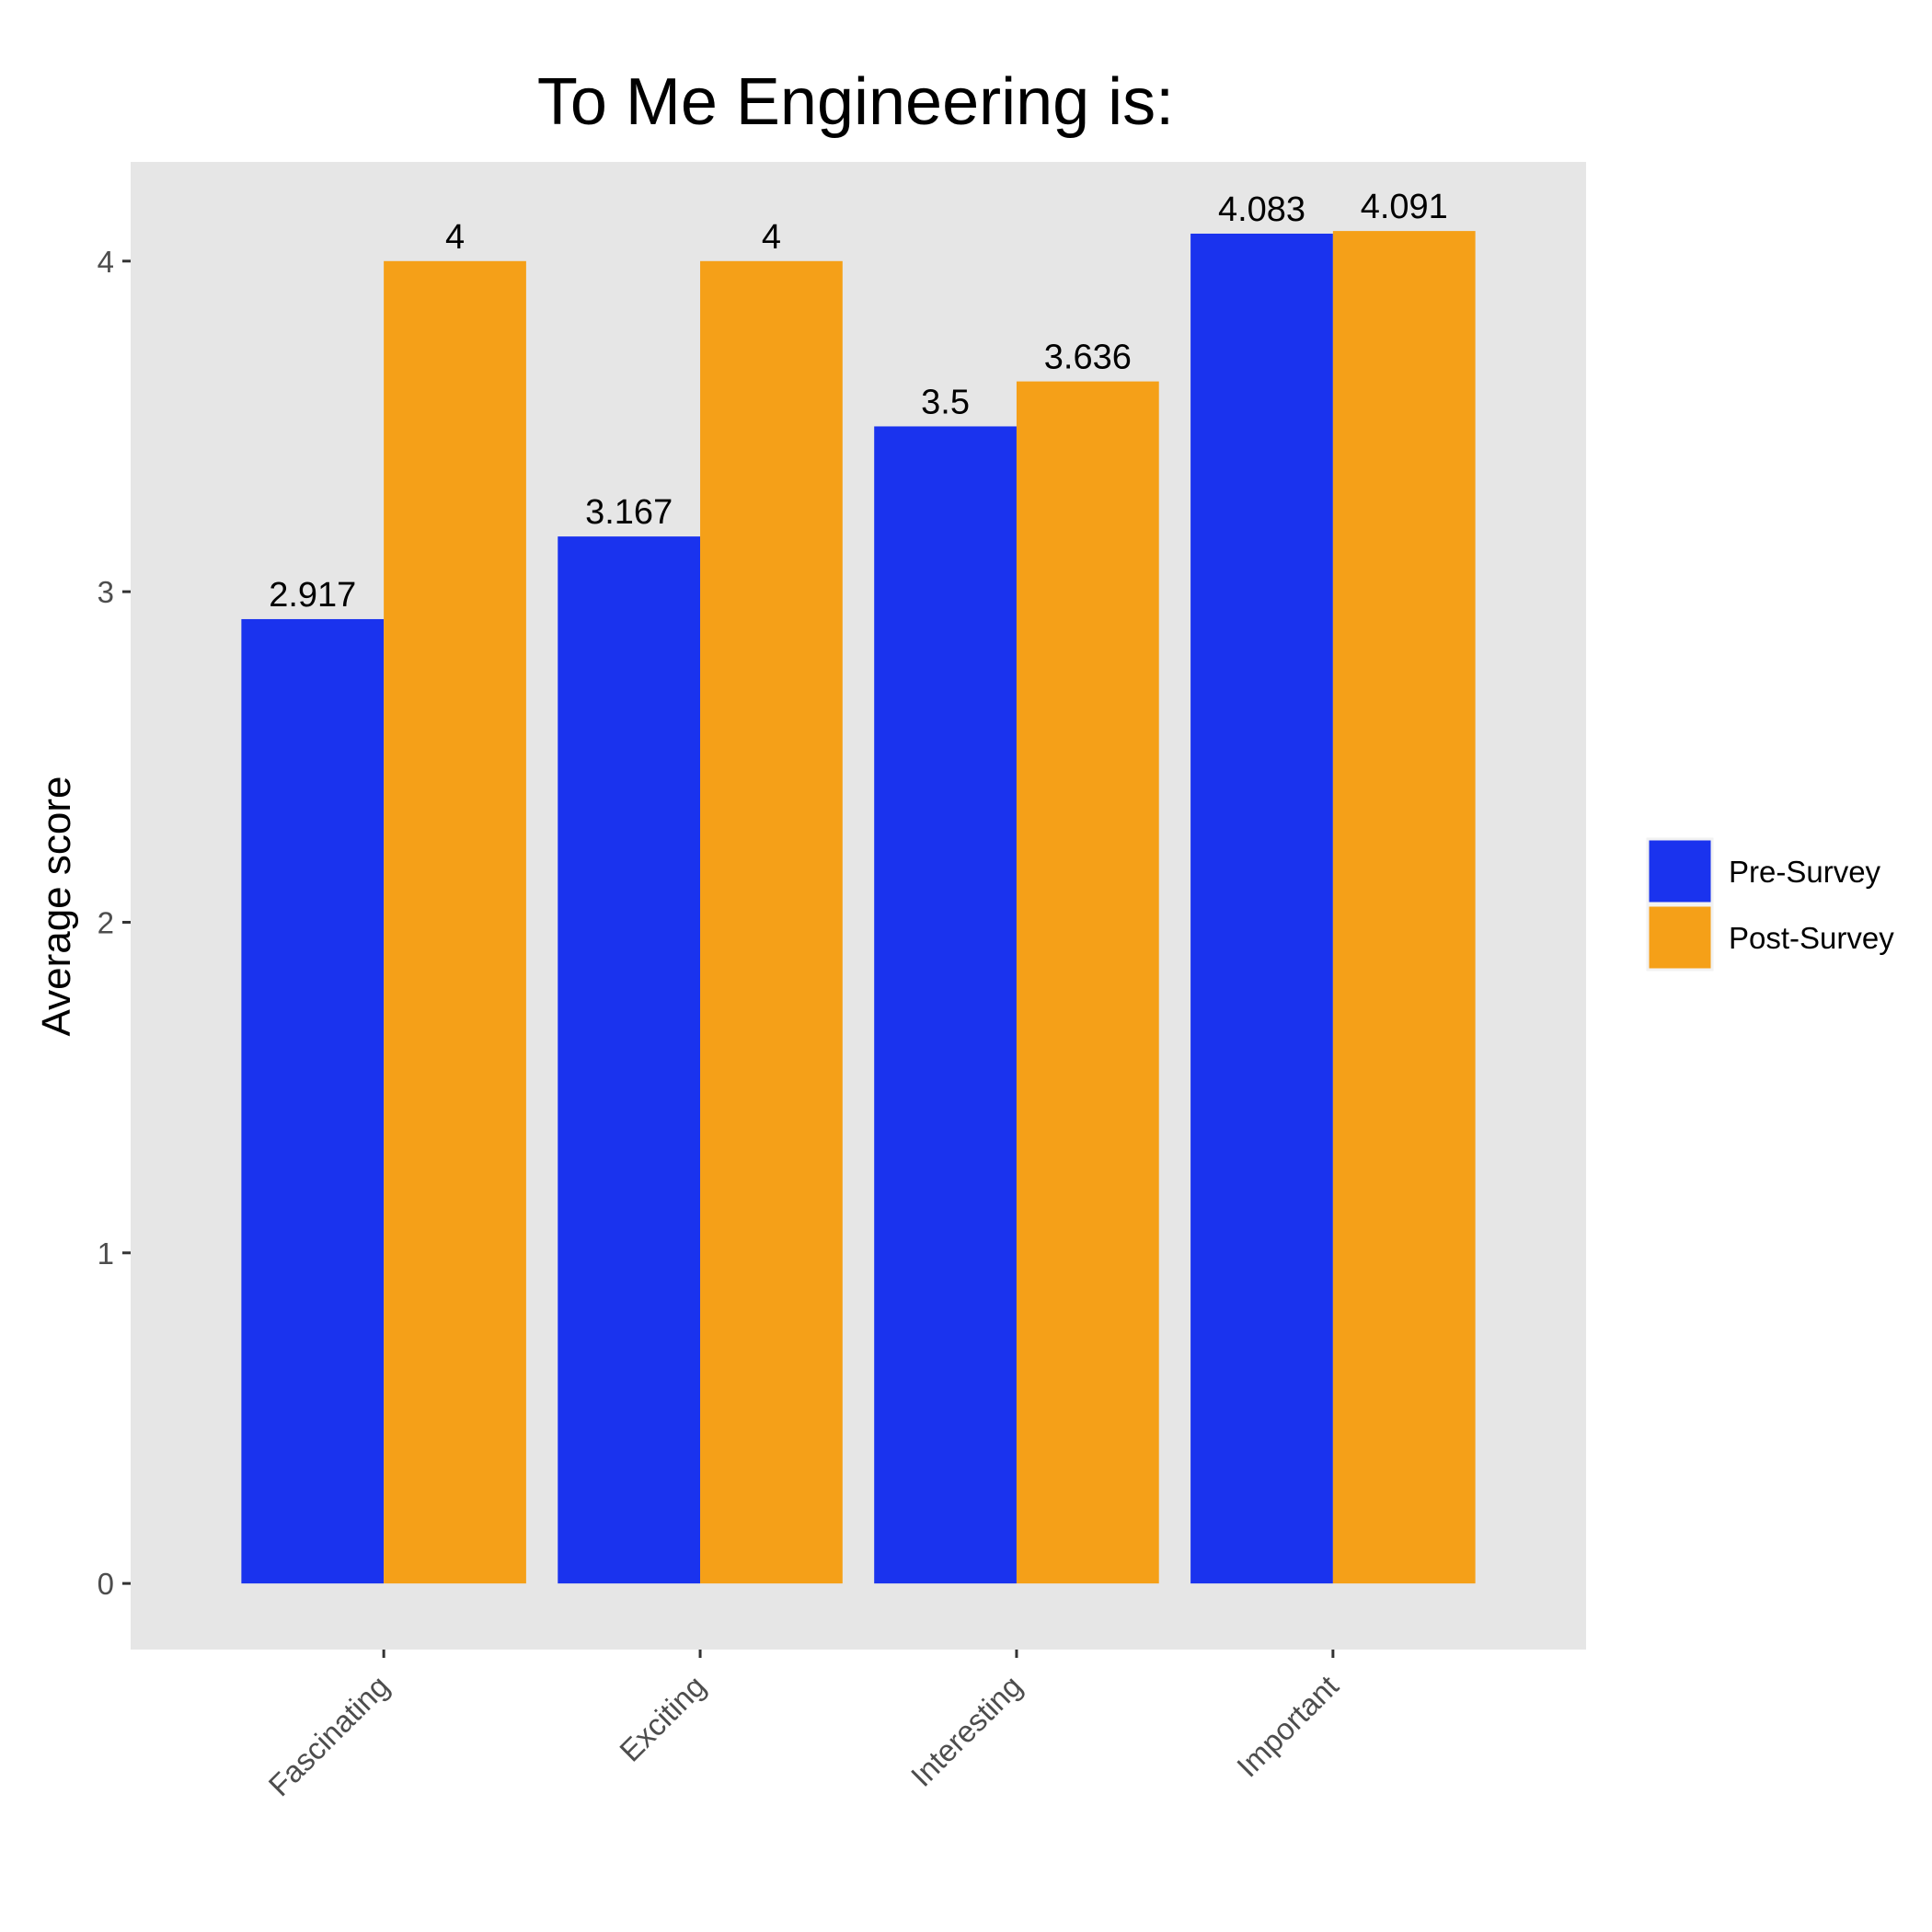 This screenshot has width=1932, height=1932. What do you see at coordinates (313, 1101) in the screenshot?
I see `bar-pre-survey-fascinating` at bounding box center [313, 1101].